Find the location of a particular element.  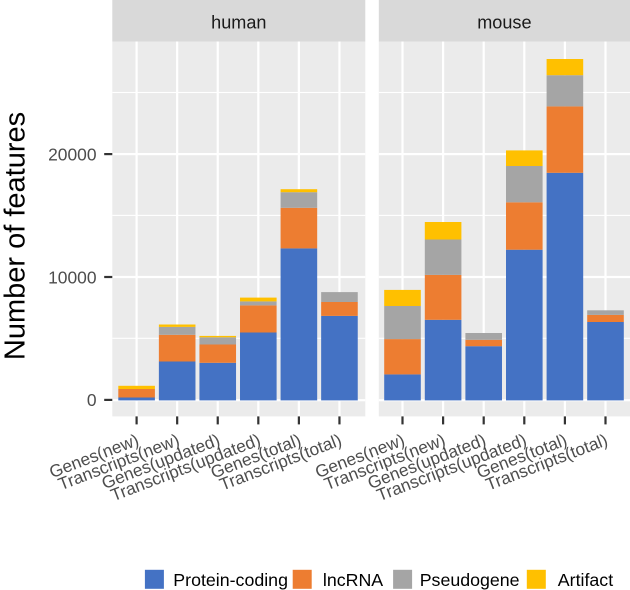

svg-text: mouse is located at coordinates (504, 22).